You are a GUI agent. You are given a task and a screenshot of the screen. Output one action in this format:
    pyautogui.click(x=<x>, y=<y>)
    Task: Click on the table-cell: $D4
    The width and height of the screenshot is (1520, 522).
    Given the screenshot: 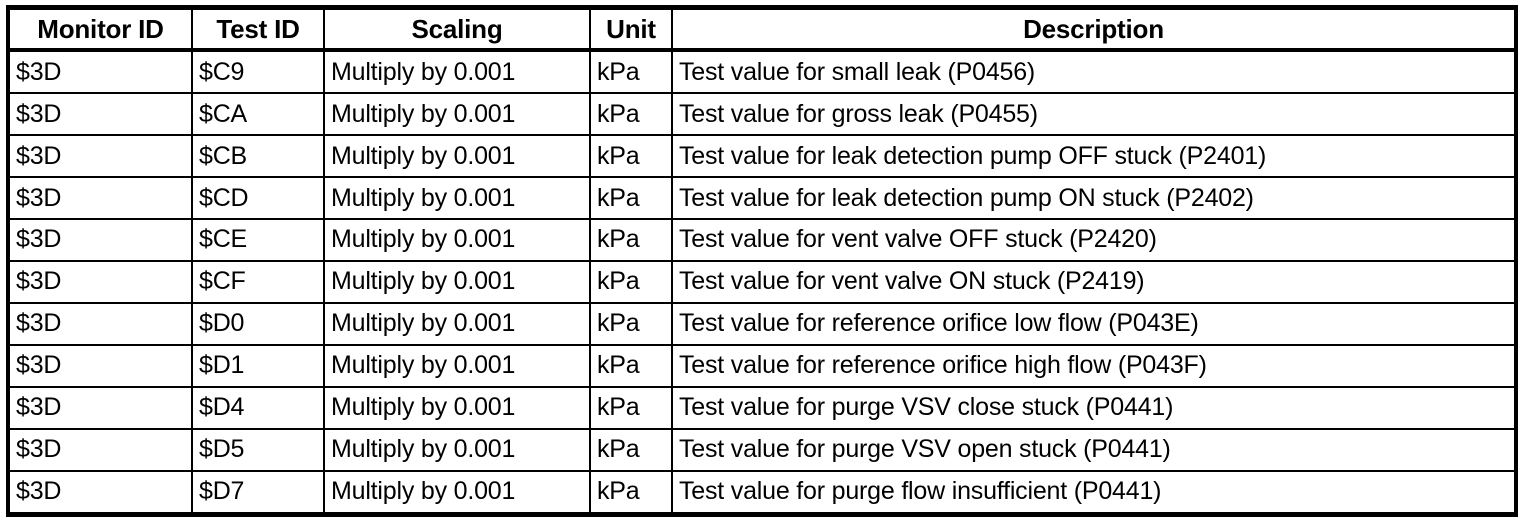 What is the action you would take?
    pyautogui.click(x=258, y=407)
    